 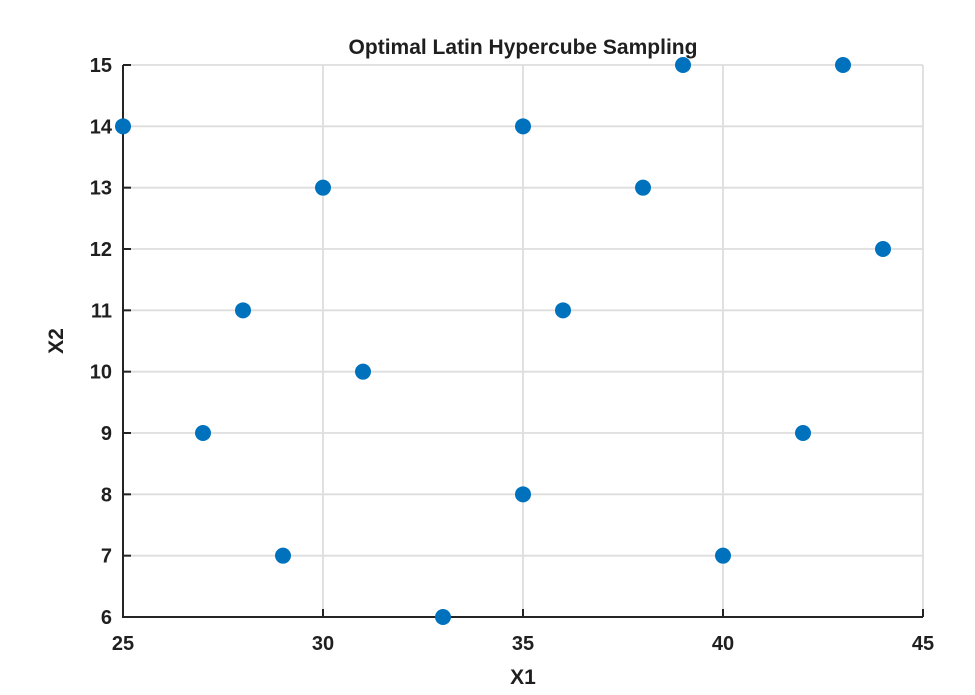 I want to click on y-tick-label: 8, so click(x=106, y=495).